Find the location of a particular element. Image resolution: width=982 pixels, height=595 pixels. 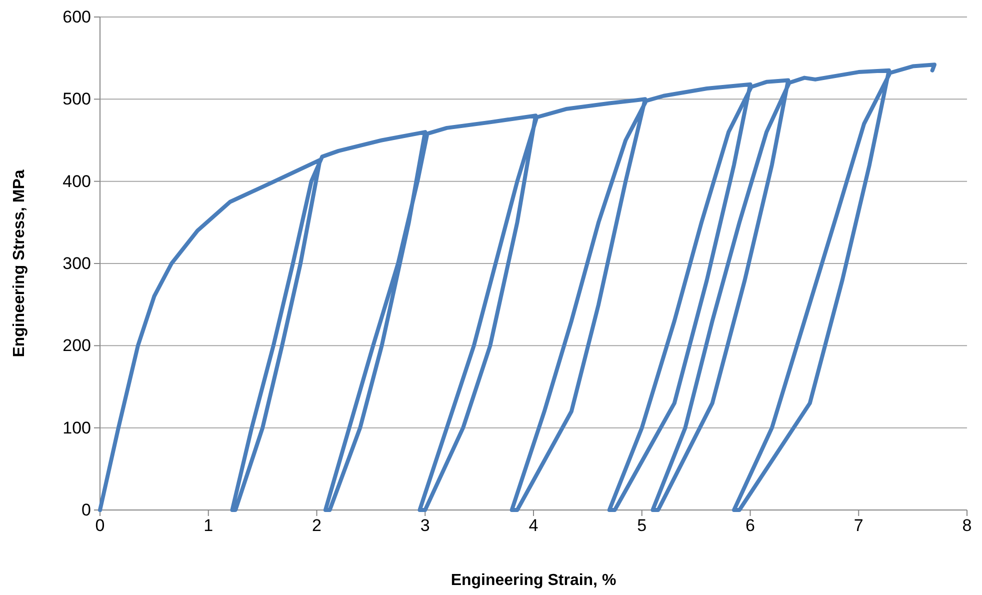

x-tick-label: 2 is located at coordinates (317, 526).